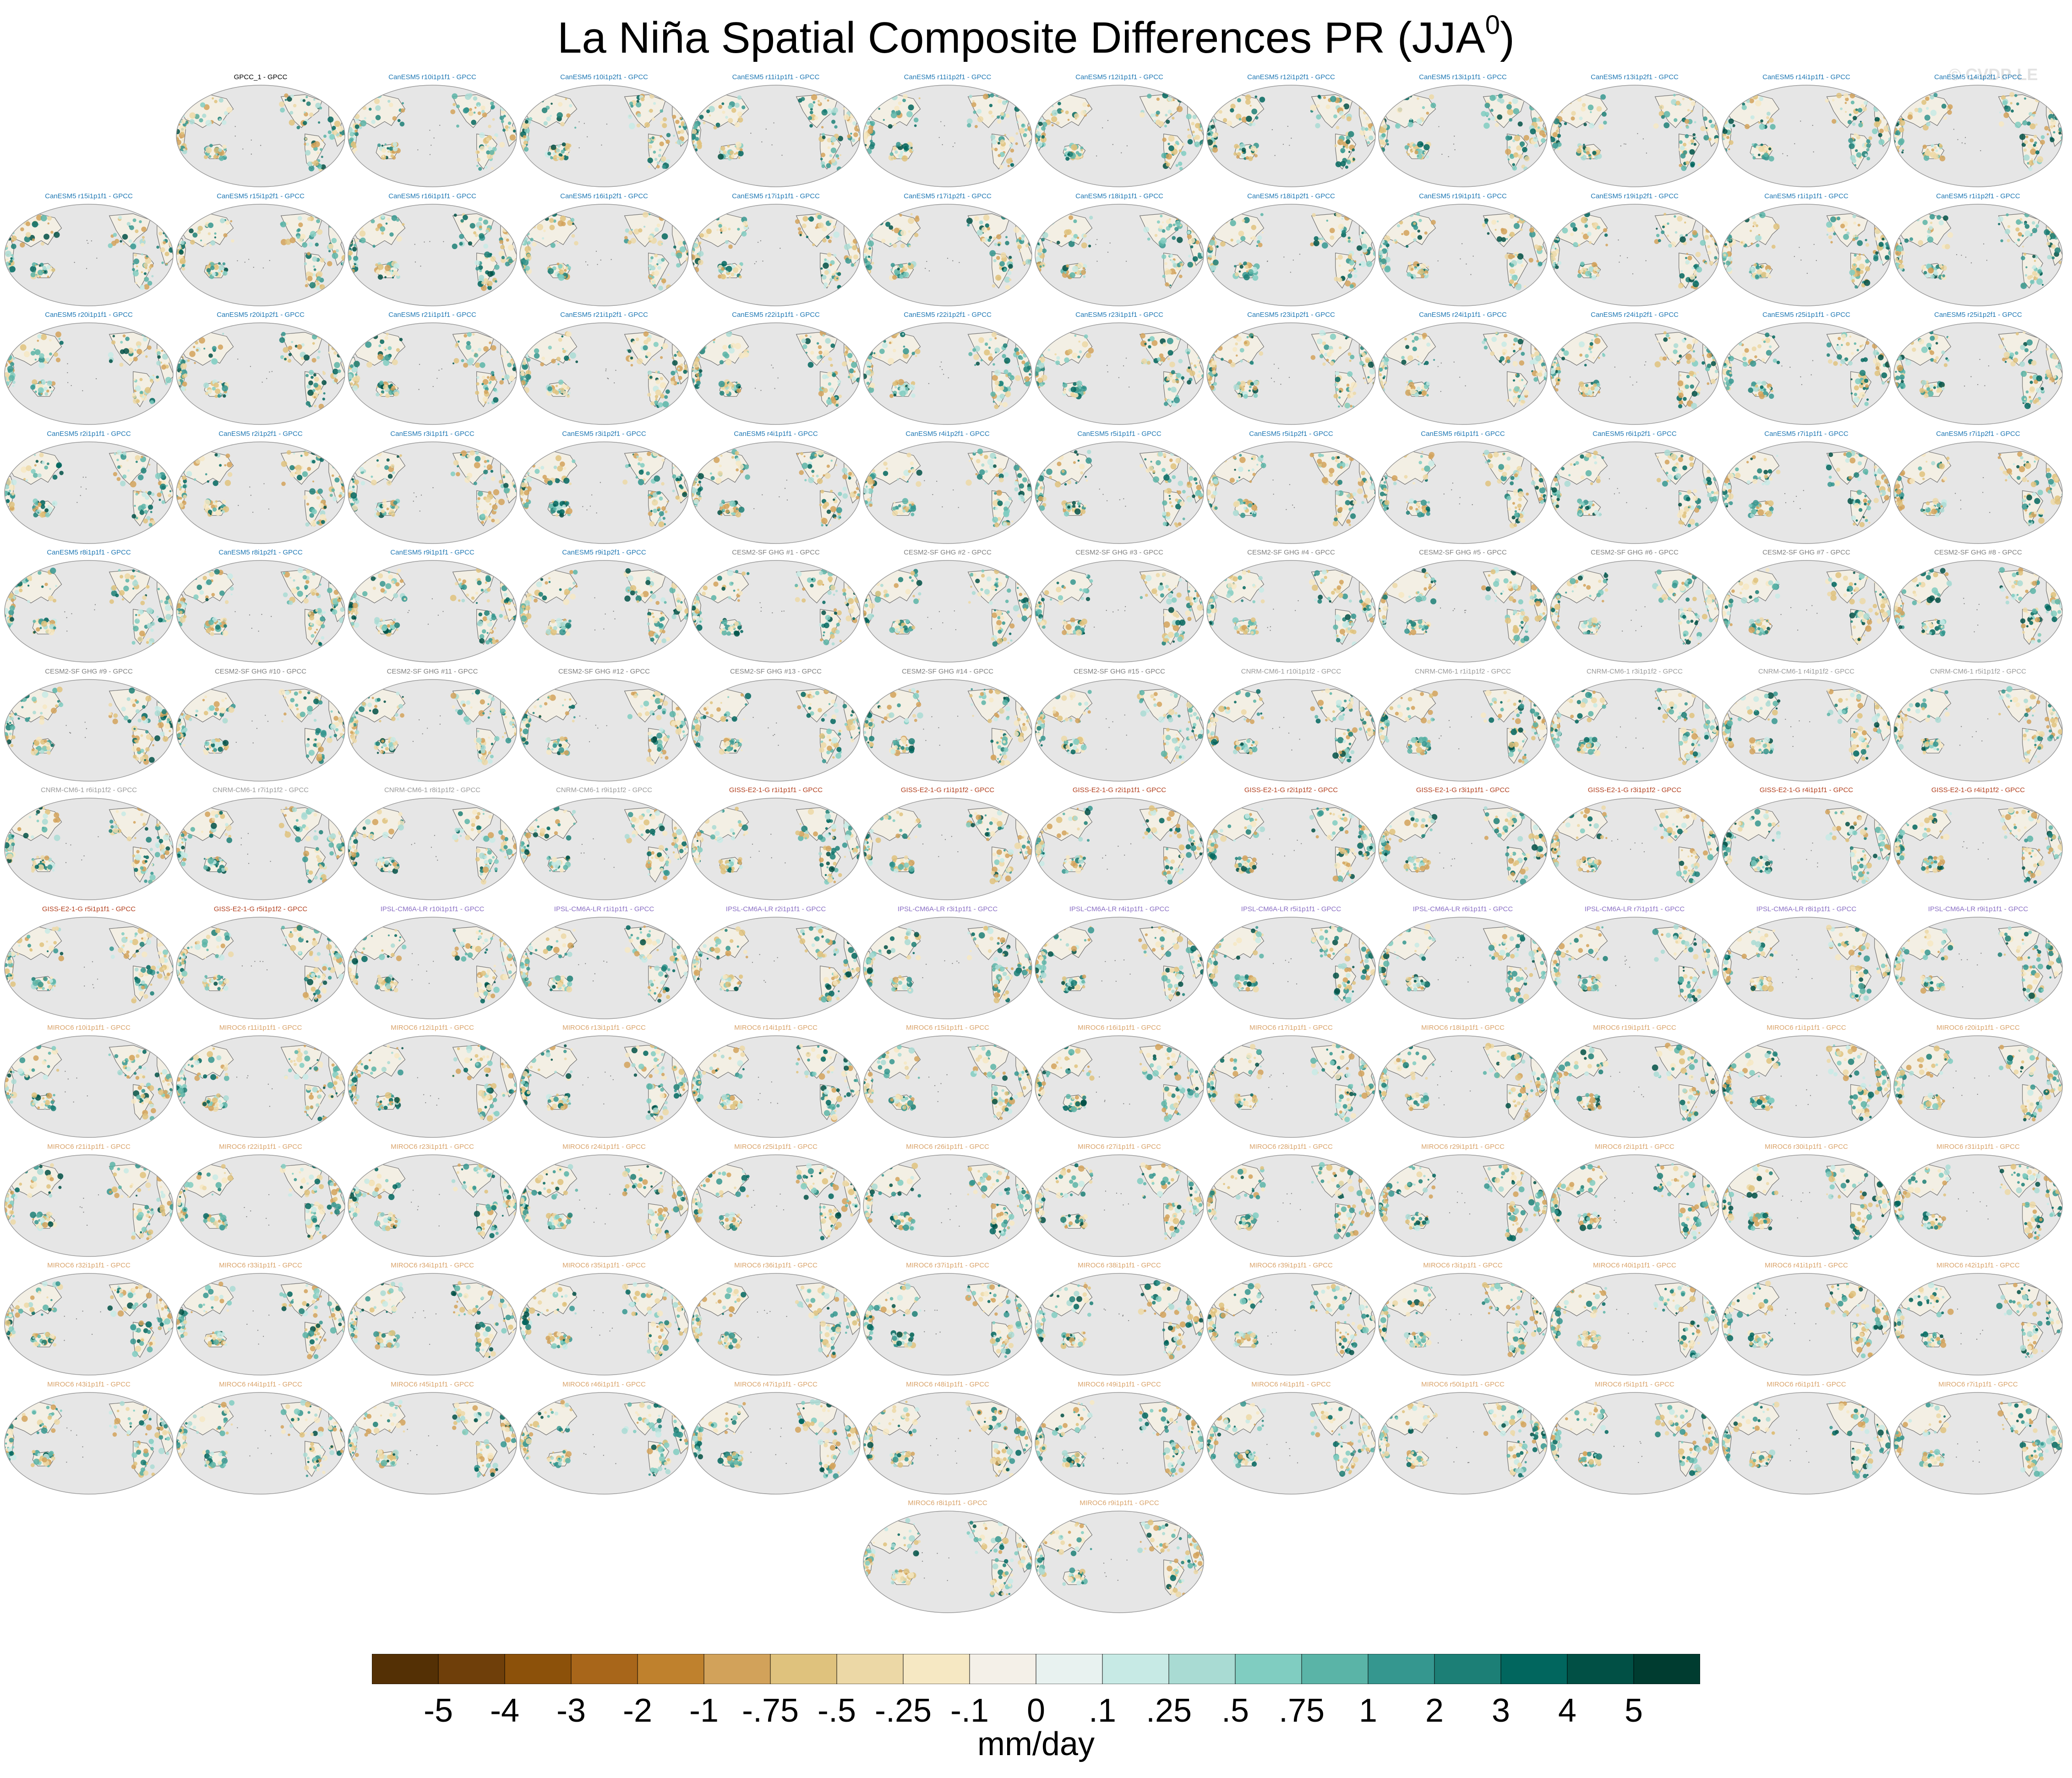  What do you see at coordinates (948, 254) in the screenshot?
I see `world-map` at bounding box center [948, 254].